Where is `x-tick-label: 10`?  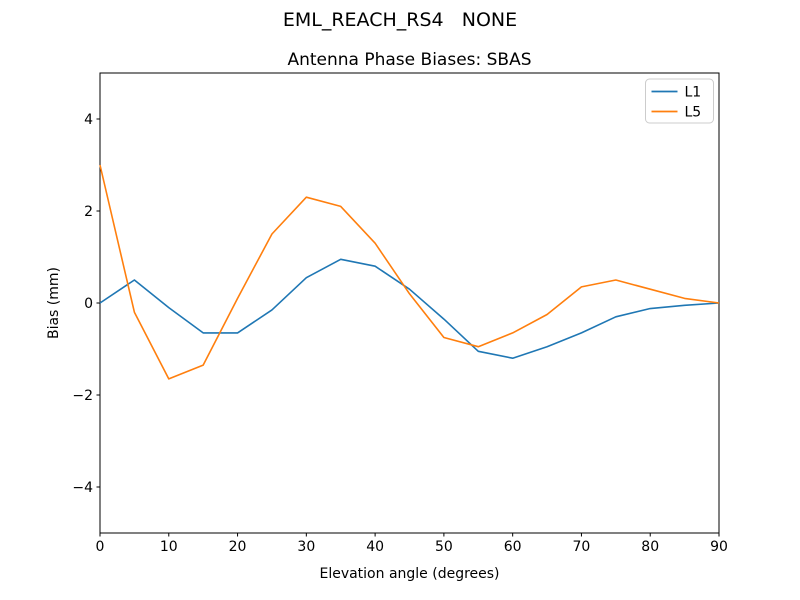
x-tick-label: 10 is located at coordinates (169, 547).